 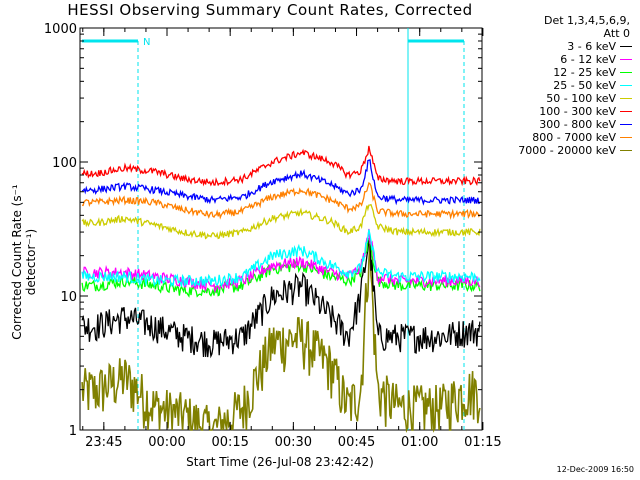 I want to click on legend-entry: 12 - 25 keV, so click(x=560, y=72).